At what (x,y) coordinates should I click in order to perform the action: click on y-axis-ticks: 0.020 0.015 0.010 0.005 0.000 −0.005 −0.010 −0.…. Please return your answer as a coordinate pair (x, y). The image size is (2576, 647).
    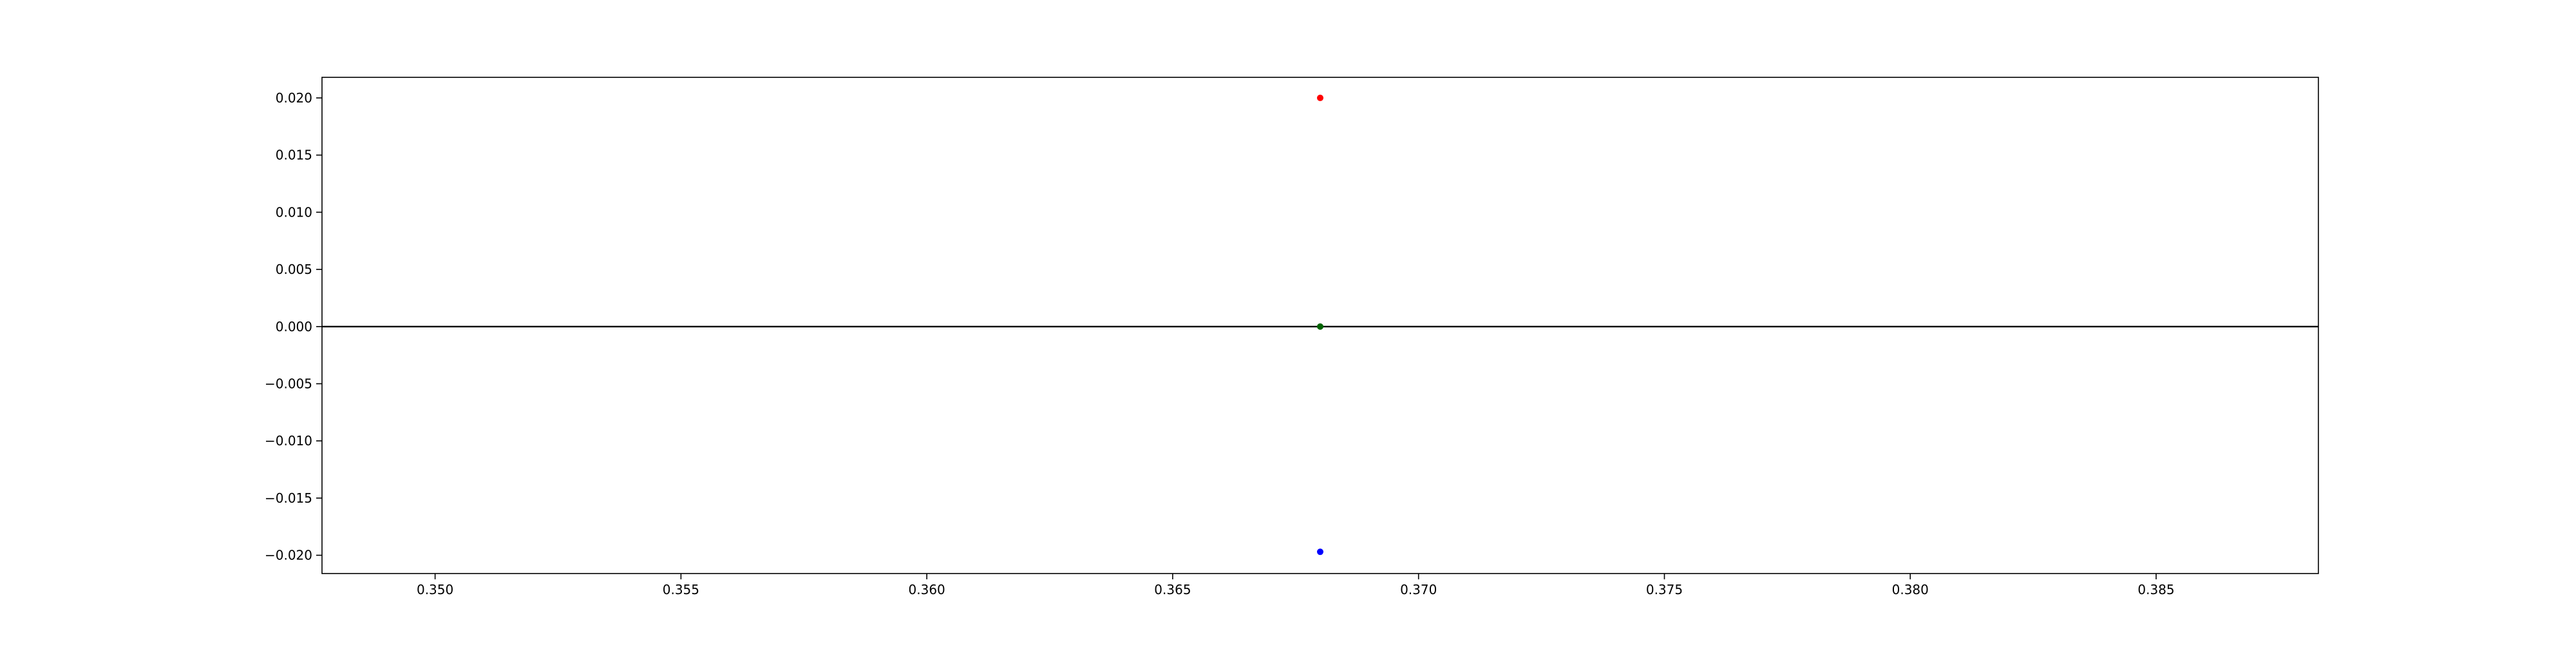
    Looking at the image, I should click on (293, 326).